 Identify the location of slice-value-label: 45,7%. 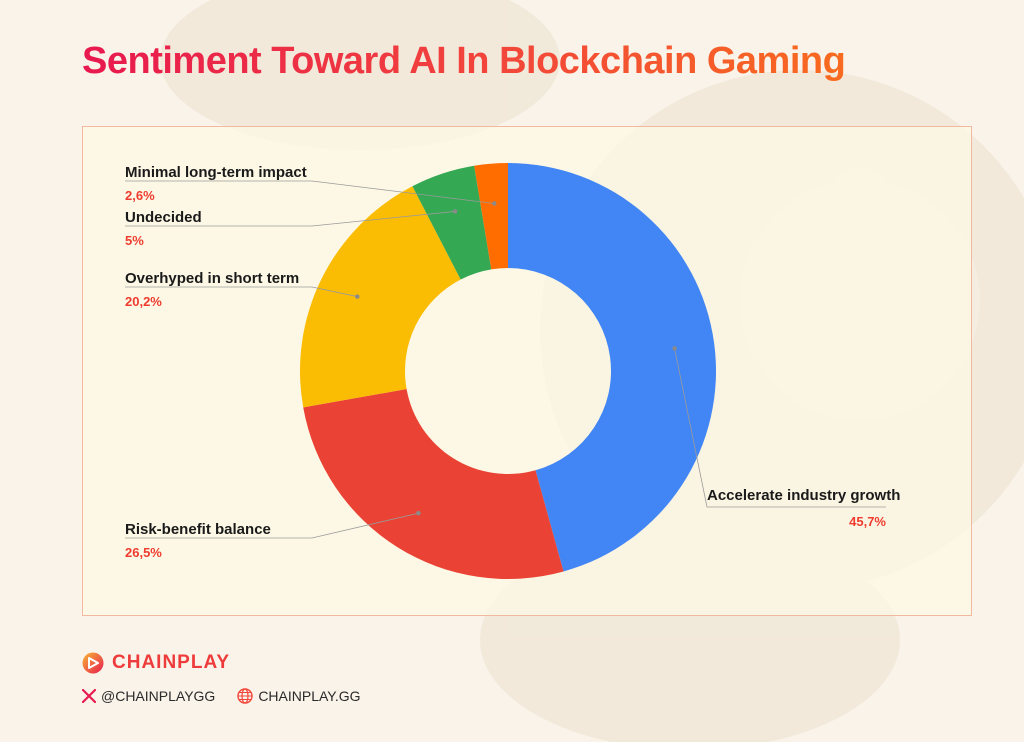
(867, 521).